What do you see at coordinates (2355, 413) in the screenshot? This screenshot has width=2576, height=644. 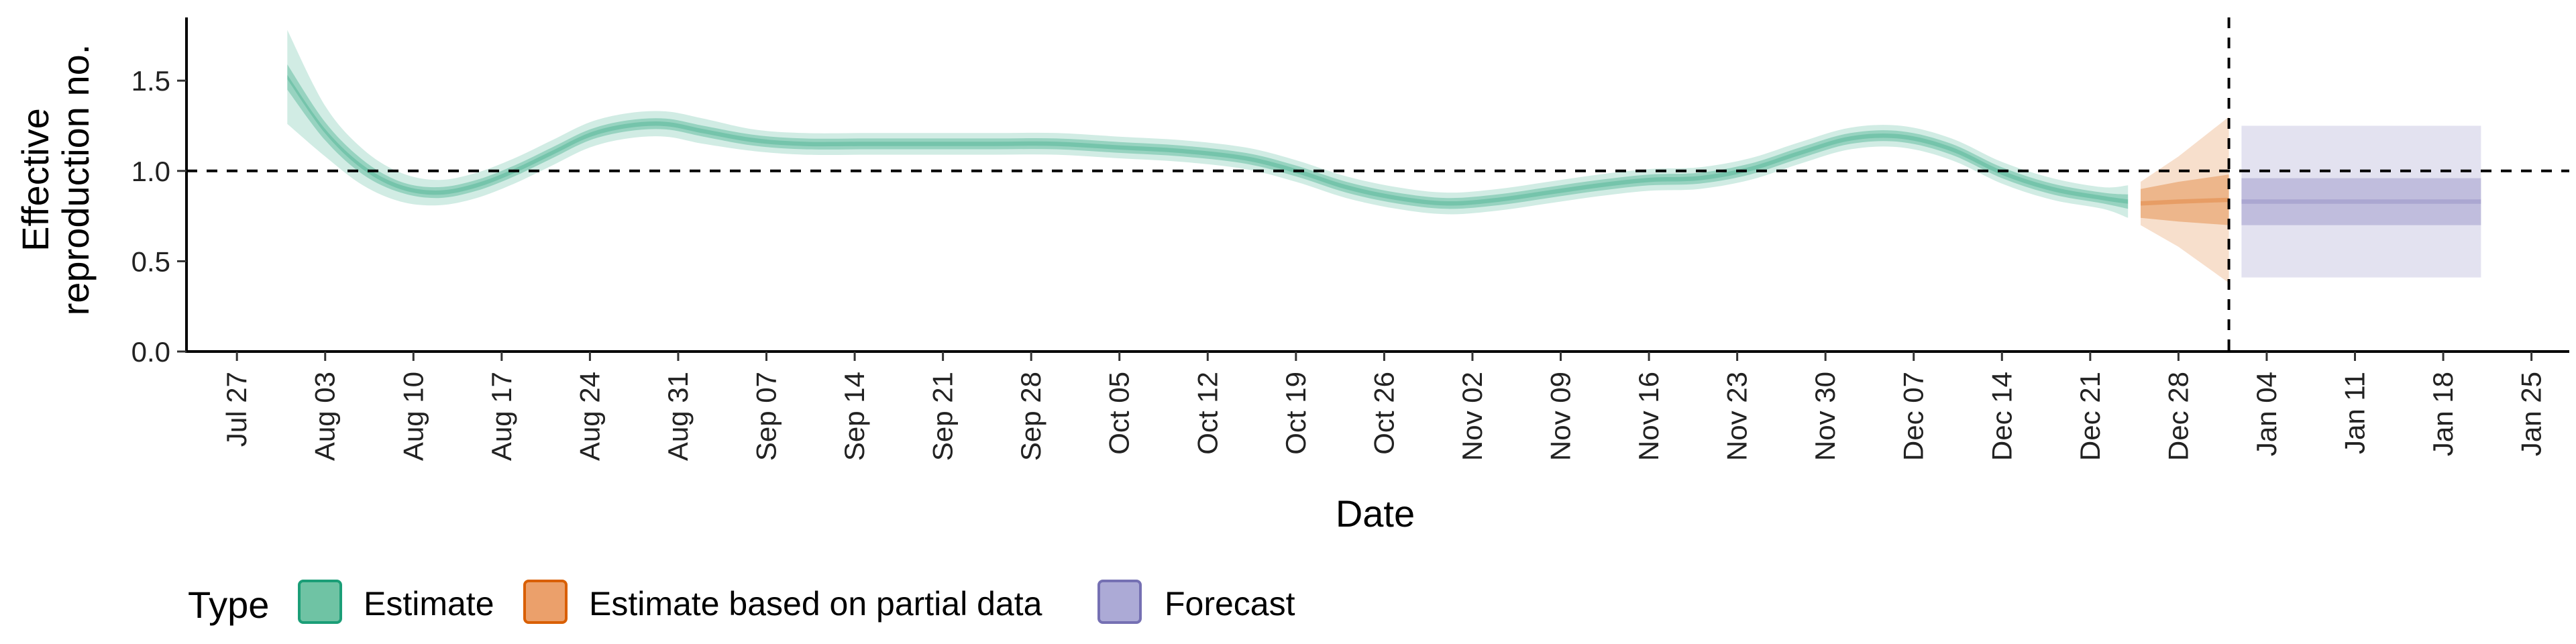 I see `x-tick-label: Jan 11` at bounding box center [2355, 413].